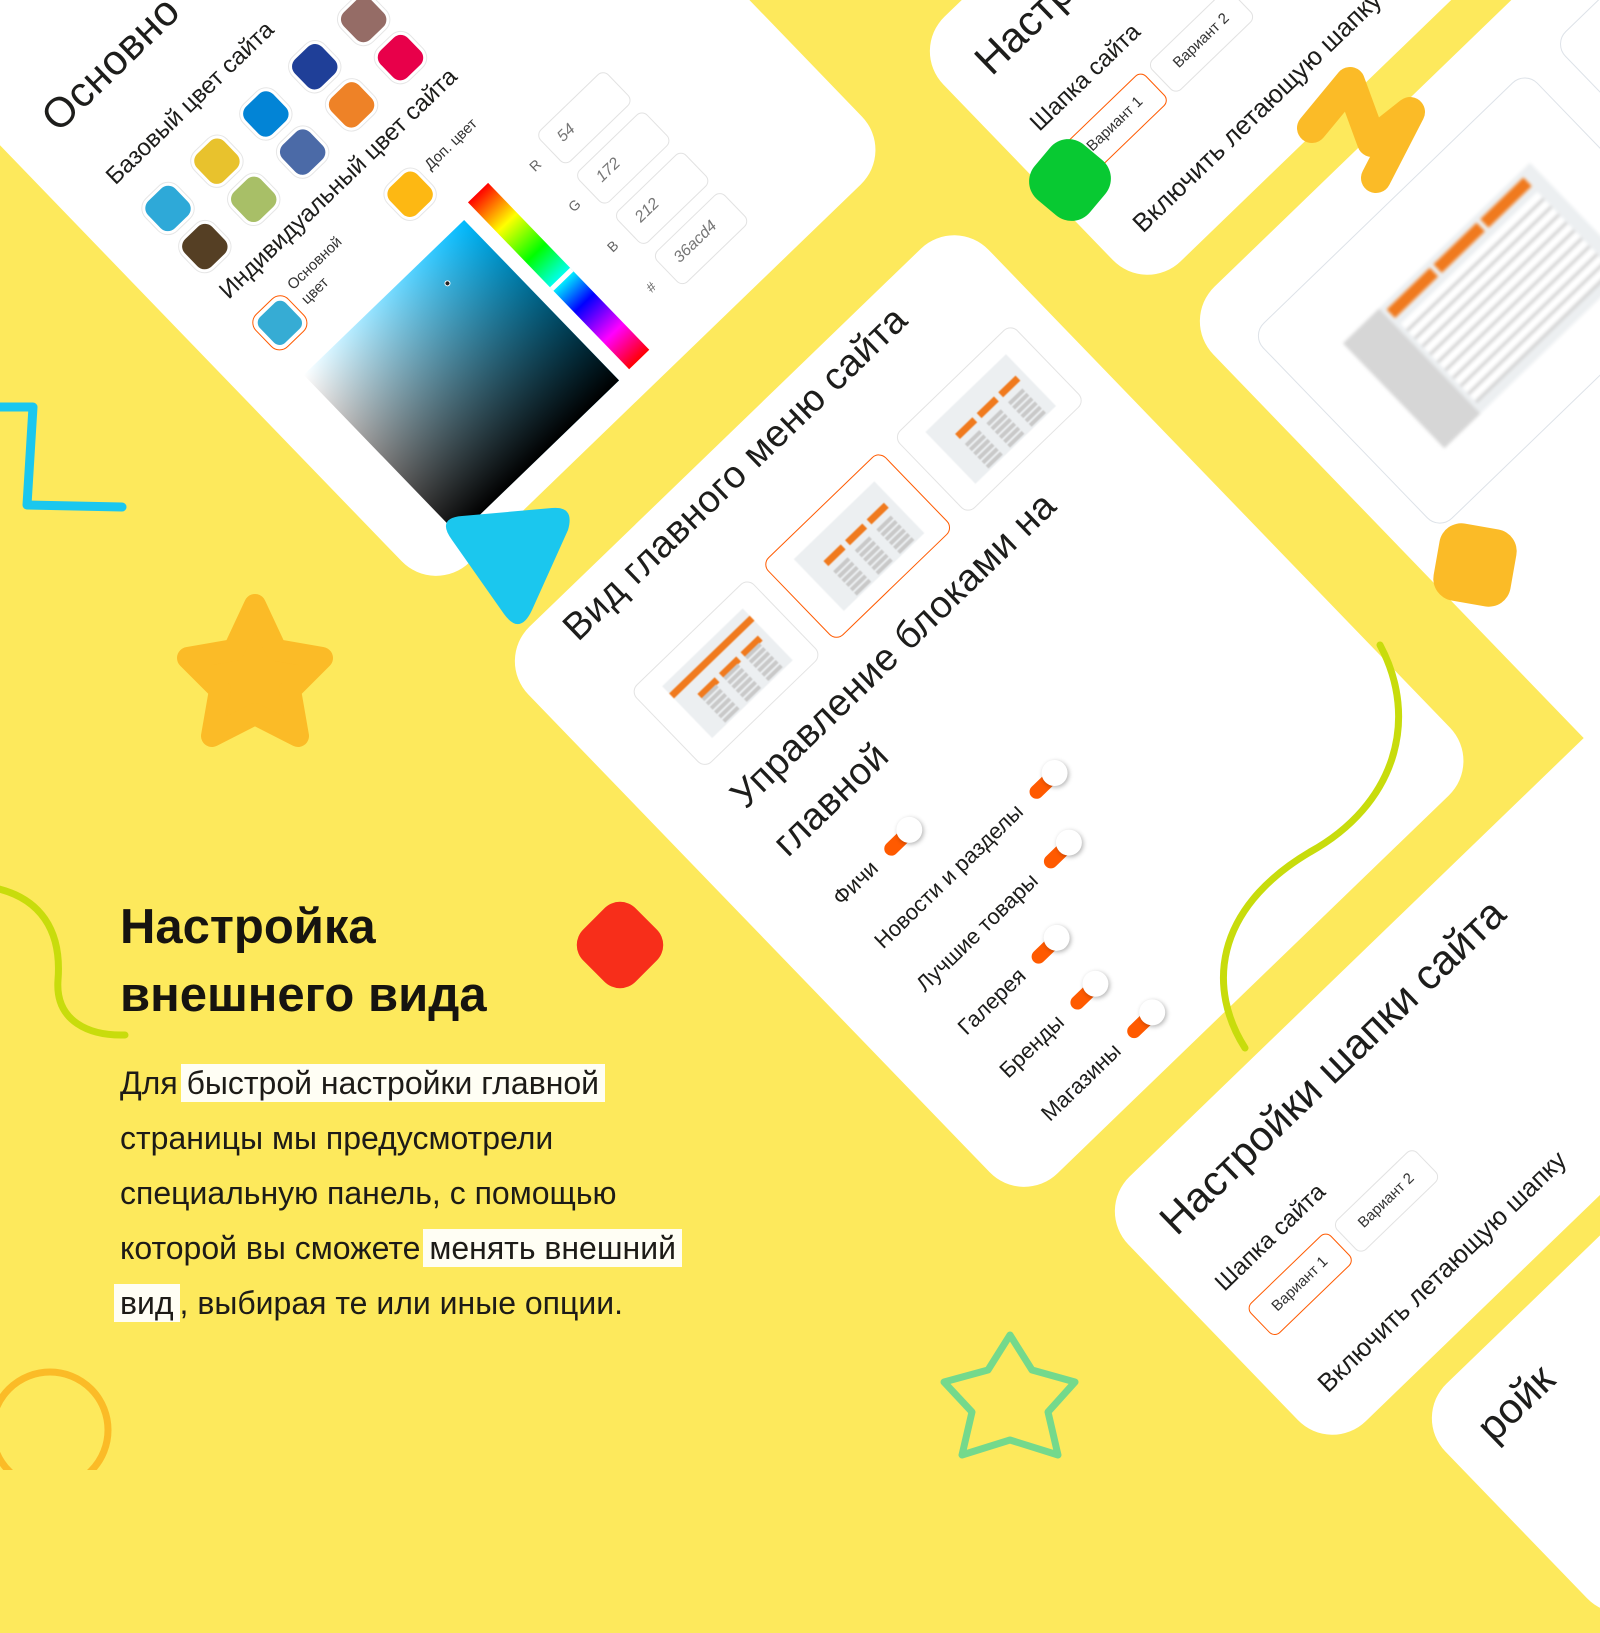 The width and height of the screenshot is (1600, 1633). What do you see at coordinates (248, 927) in the screenshot?
I see `promo-heading-line-1: Настройка` at bounding box center [248, 927].